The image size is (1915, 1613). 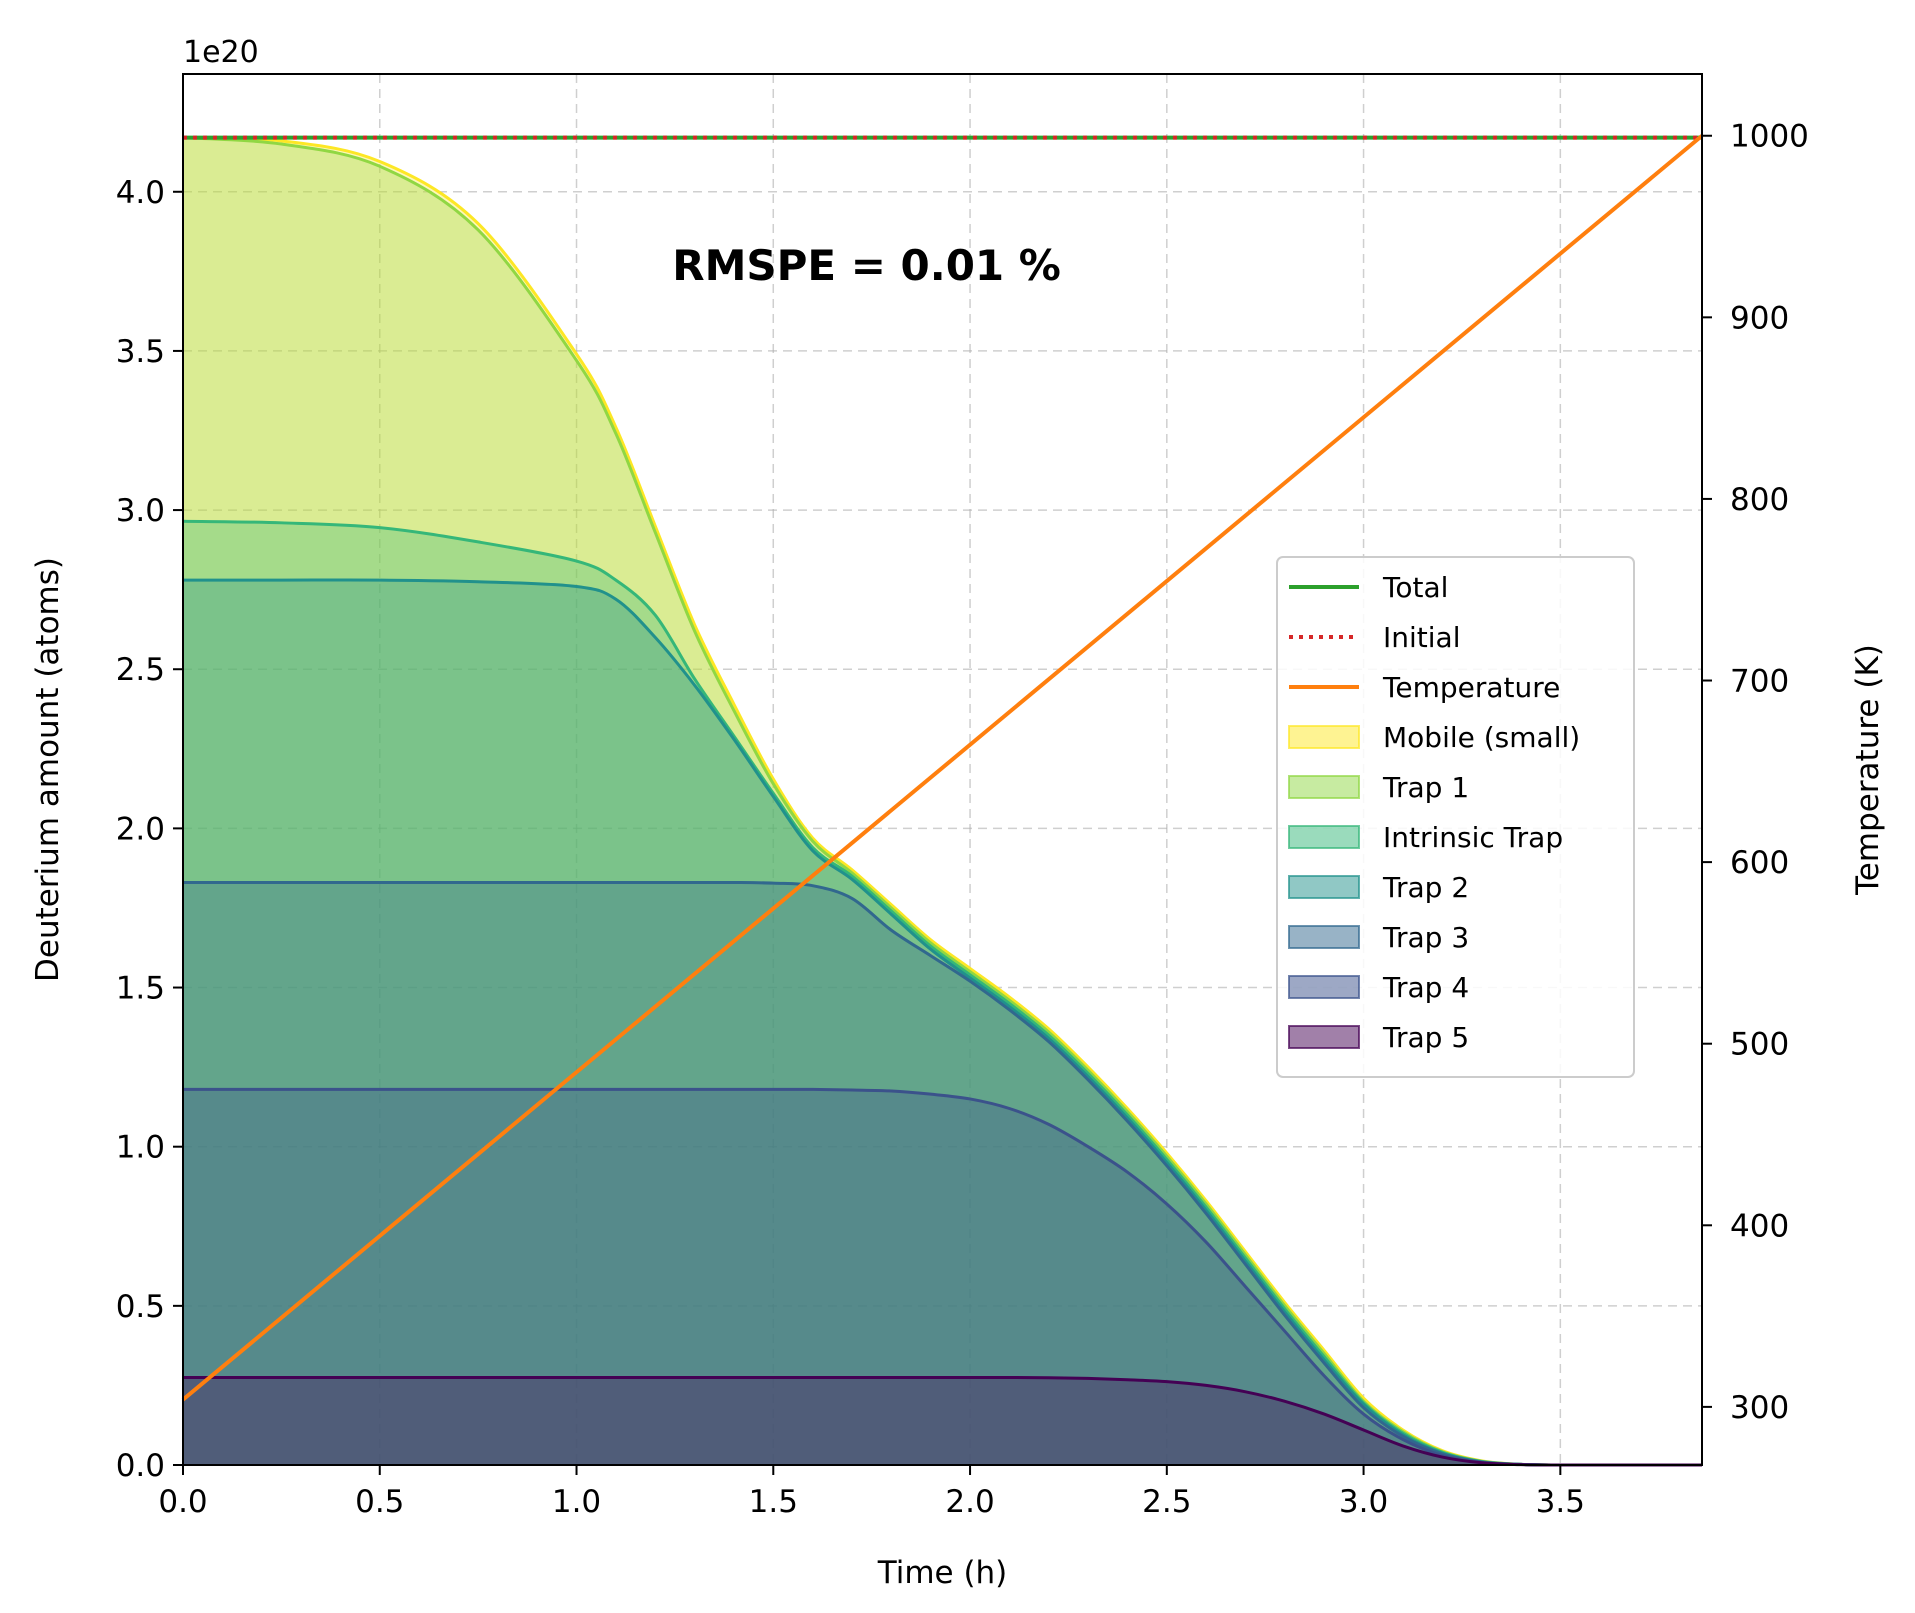 What do you see at coordinates (379, 1502) in the screenshot?
I see `x-tick-label: 0.5` at bounding box center [379, 1502].